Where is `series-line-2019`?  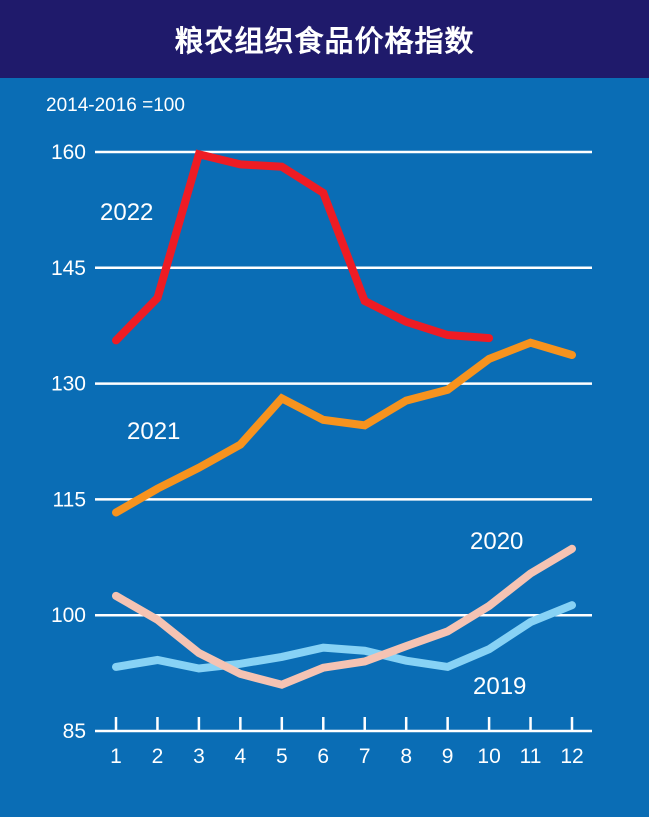 series-line-2019 is located at coordinates (344, 637).